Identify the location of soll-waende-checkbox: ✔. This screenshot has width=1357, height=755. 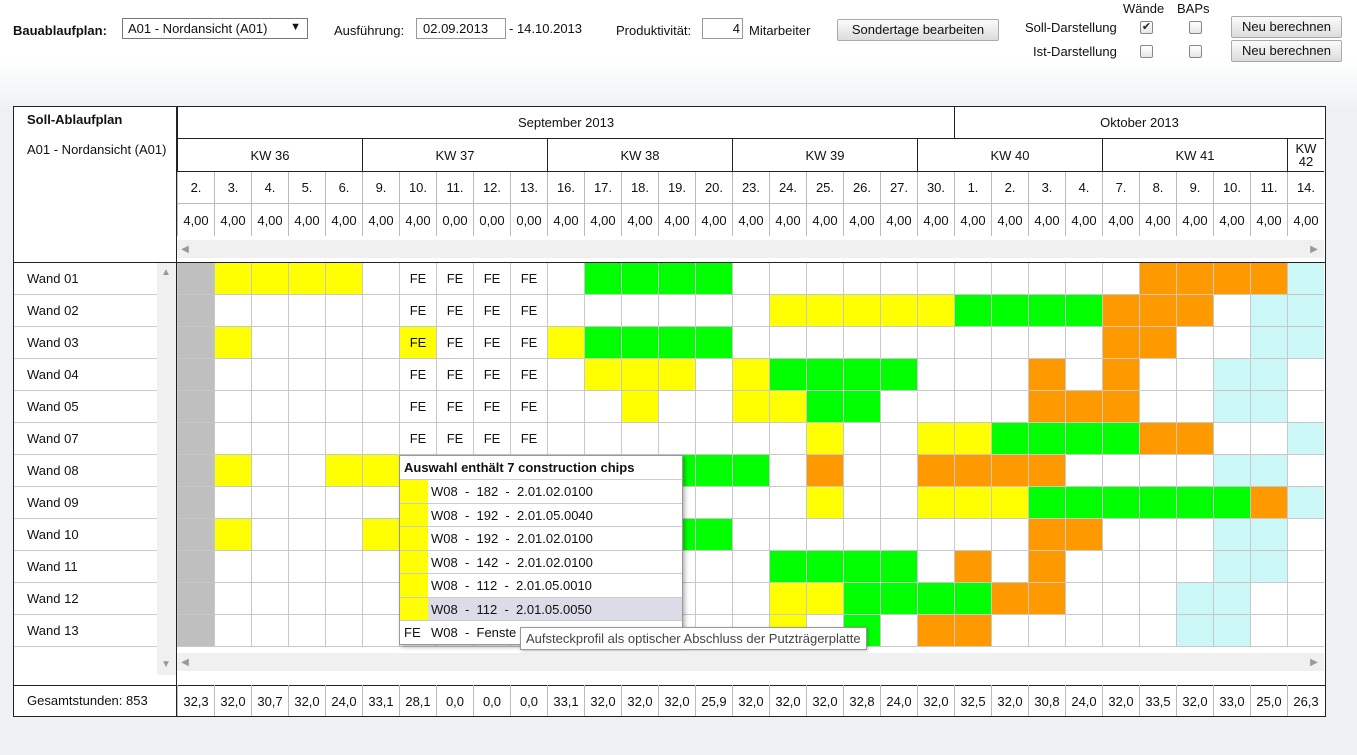
(1146, 27).